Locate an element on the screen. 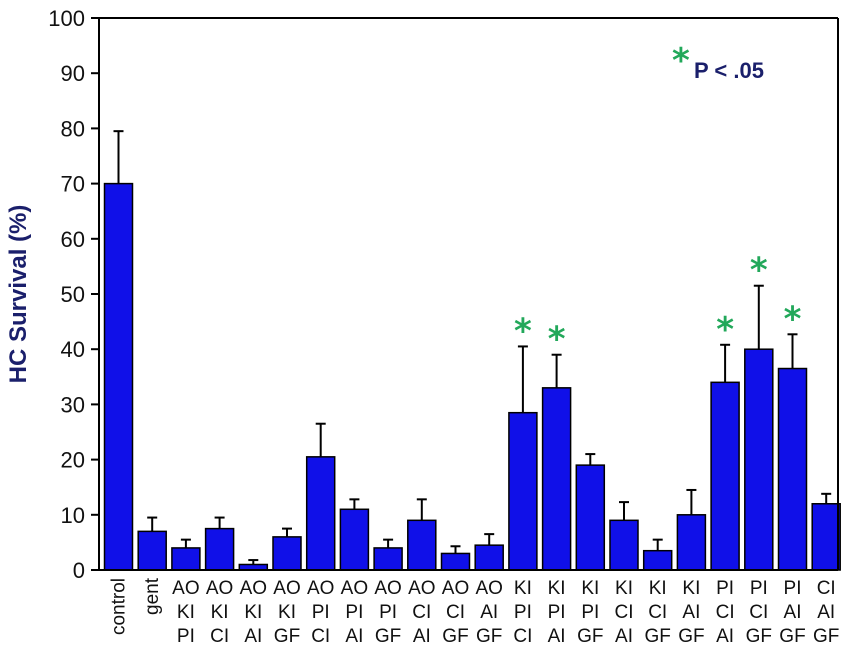 This screenshot has width=851, height=655. y-tick-label: 20 is located at coordinates (73, 460).